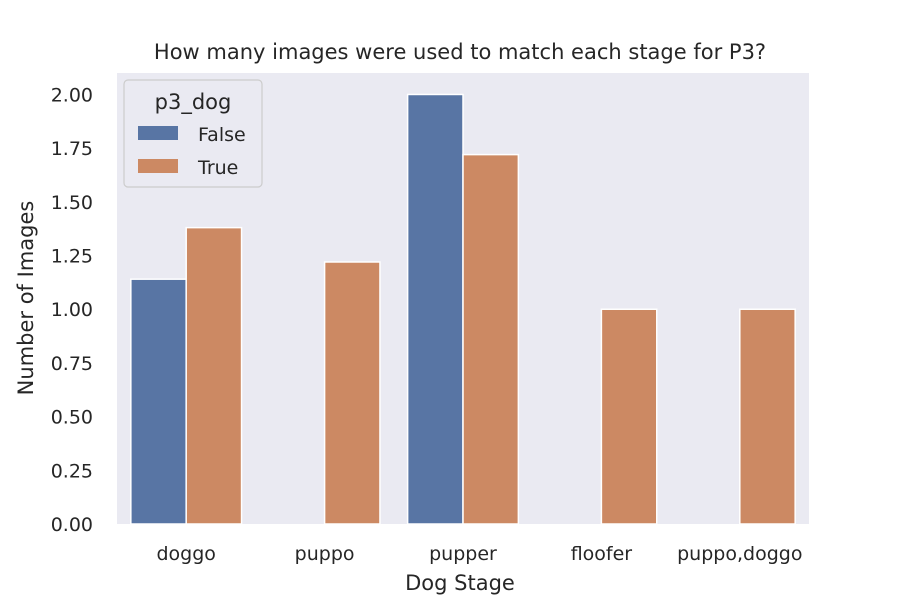 This screenshot has height=600, width=900. What do you see at coordinates (72, 149) in the screenshot?
I see `y-tick-label: 1.75` at bounding box center [72, 149].